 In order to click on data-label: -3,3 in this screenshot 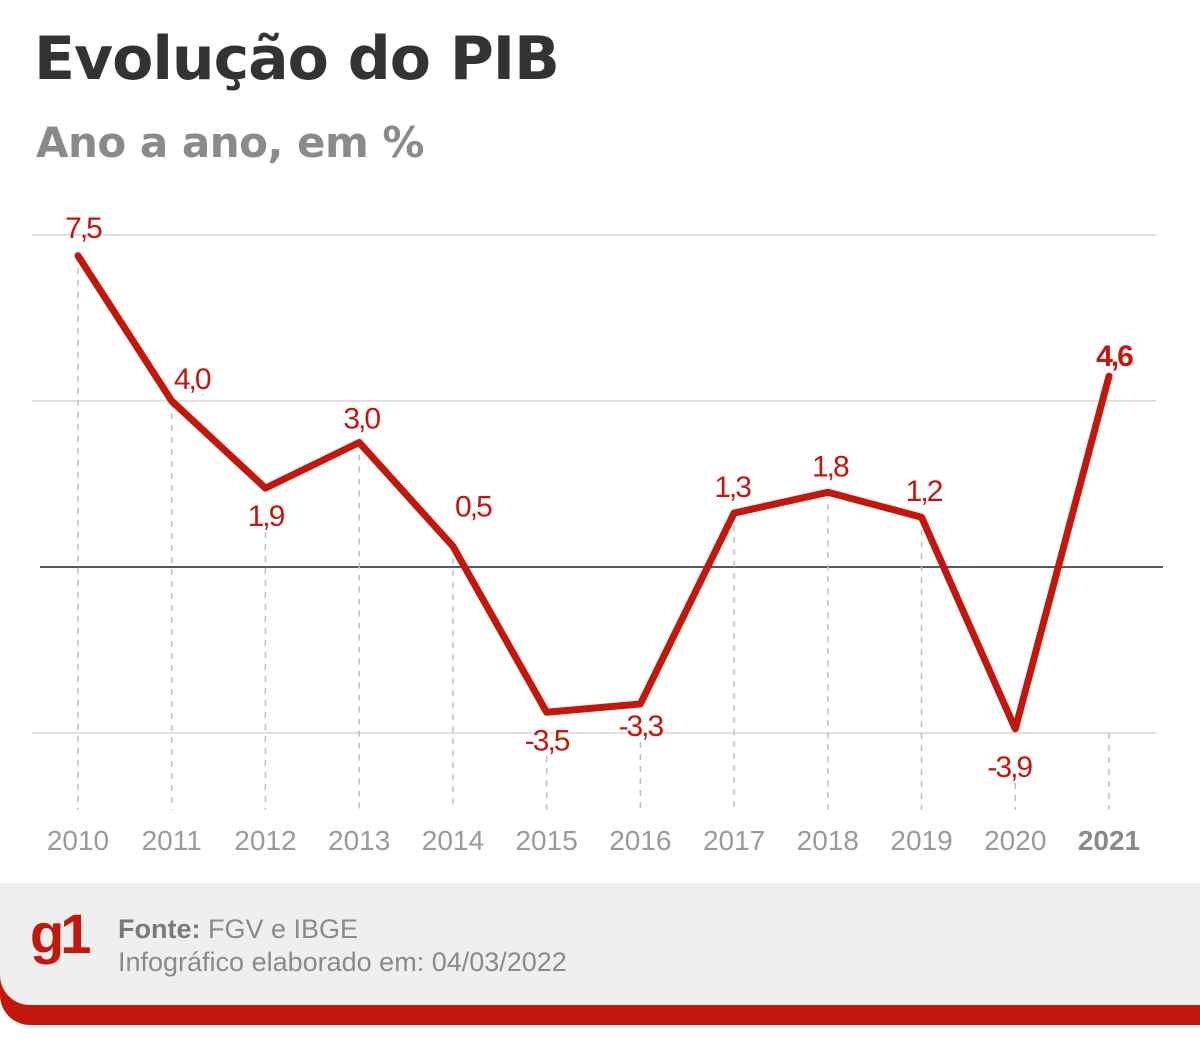, I will do `click(641, 726)`.